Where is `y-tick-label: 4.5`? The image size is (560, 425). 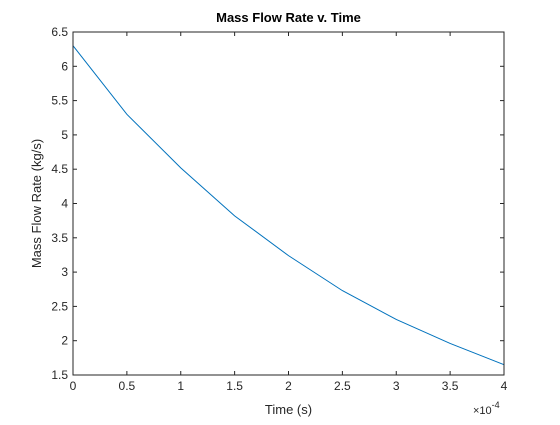
y-tick-label: 4.5 is located at coordinates (59, 169).